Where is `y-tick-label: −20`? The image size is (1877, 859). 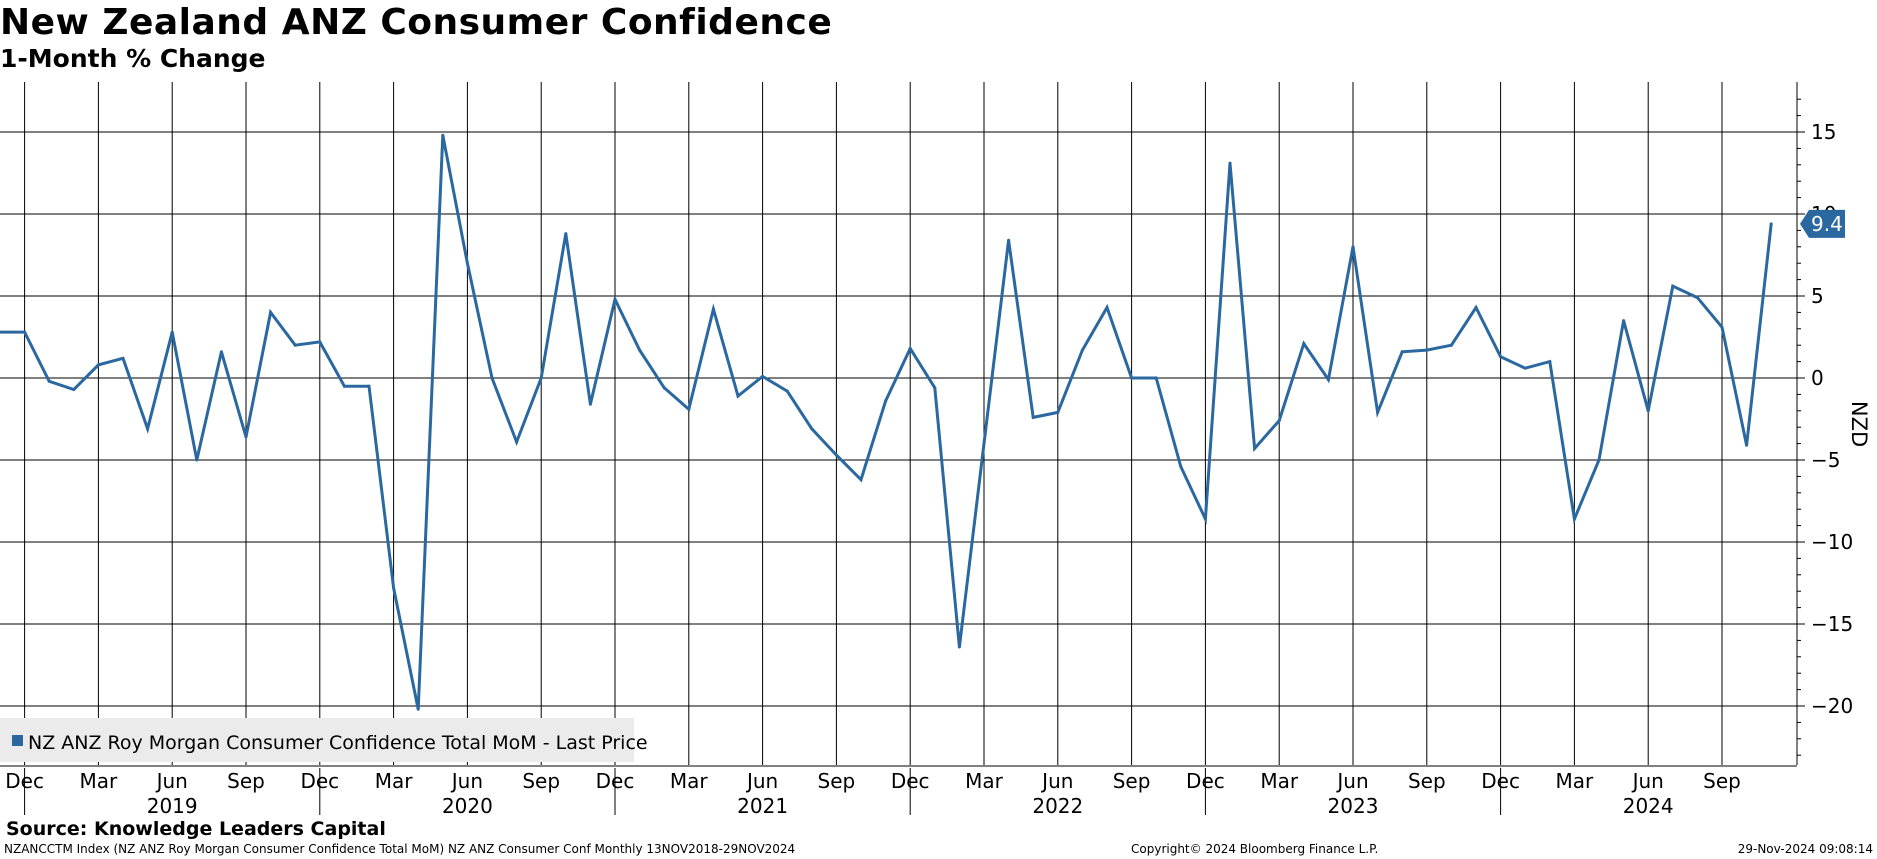
y-tick-label: −20 is located at coordinates (1832, 706).